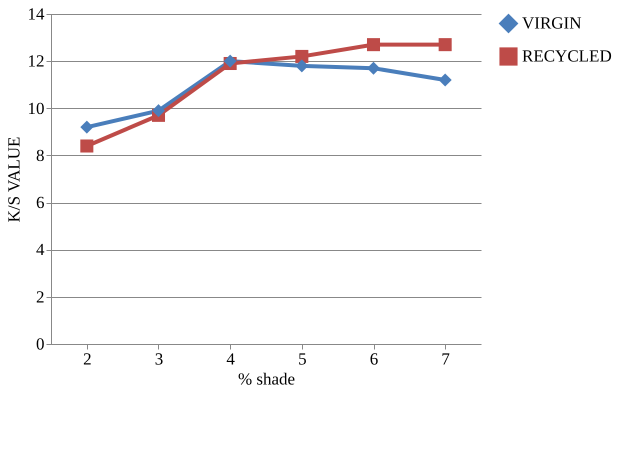 Image resolution: width=633 pixels, height=470 pixels. What do you see at coordinates (36, 61) in the screenshot?
I see `y-tick-label: 12` at bounding box center [36, 61].